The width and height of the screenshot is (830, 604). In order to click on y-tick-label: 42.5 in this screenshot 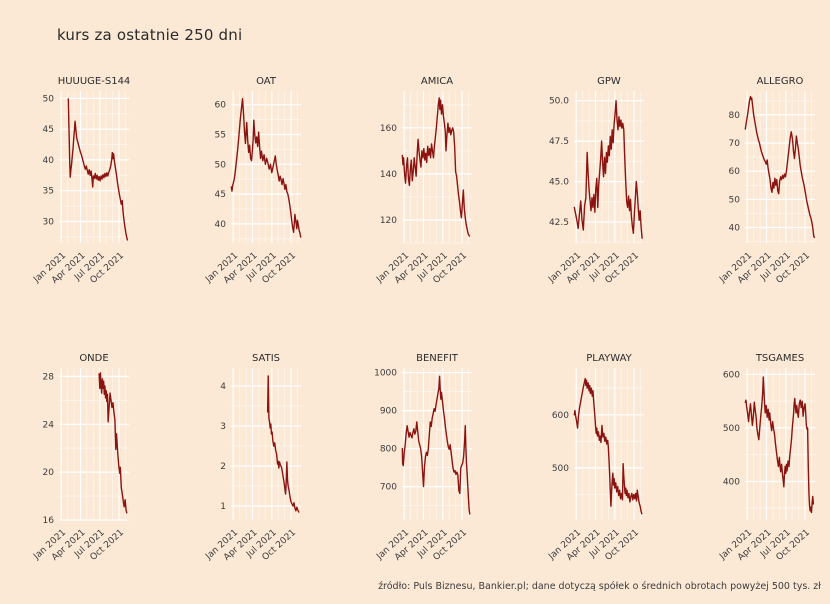, I will do `click(558, 223)`.